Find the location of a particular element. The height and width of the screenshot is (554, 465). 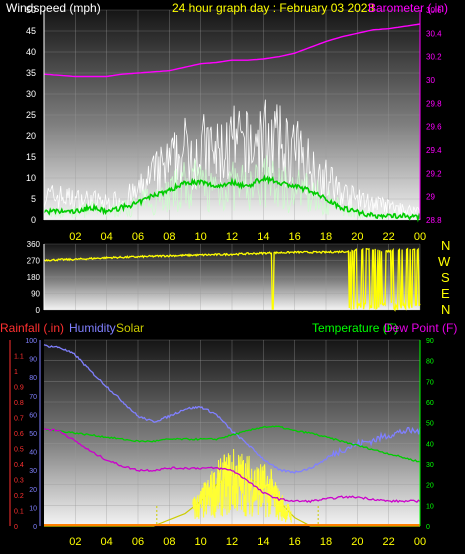

dewpoint-label: Dew Point (F) is located at coordinates (420, 328).